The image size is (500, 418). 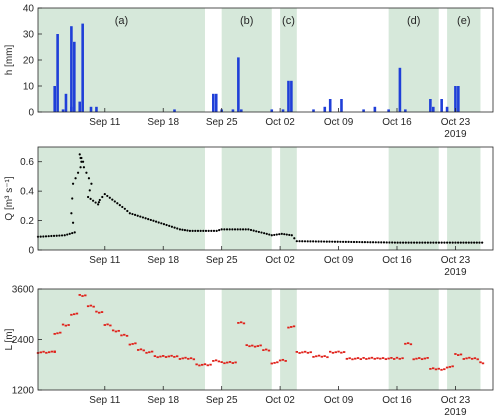 What do you see at coordinates (27, 162) in the screenshot?
I see `y-tick-label: 0.6` at bounding box center [27, 162].